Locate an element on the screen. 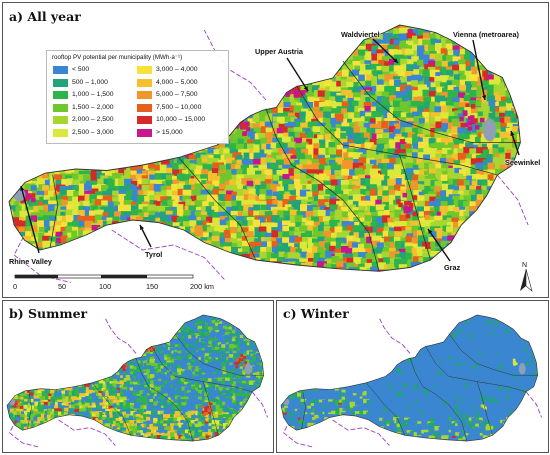  label-rhine-valley: Rhine Valley is located at coordinates (30, 261).